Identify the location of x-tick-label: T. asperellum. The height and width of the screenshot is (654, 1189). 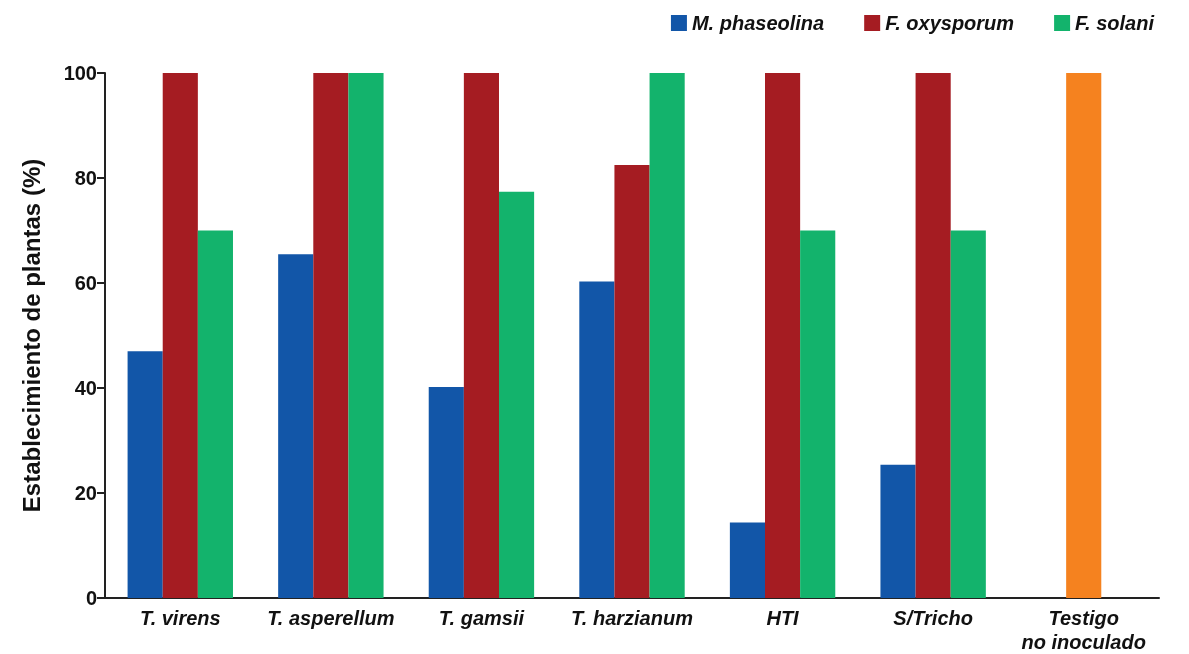
(331, 618).